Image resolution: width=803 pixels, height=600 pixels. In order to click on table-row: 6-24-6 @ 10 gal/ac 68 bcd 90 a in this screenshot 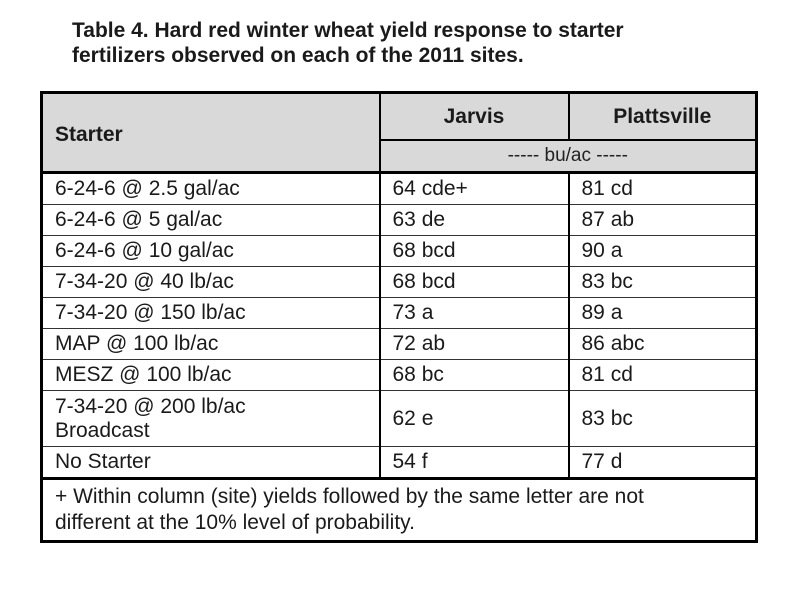, I will do `click(399, 251)`.